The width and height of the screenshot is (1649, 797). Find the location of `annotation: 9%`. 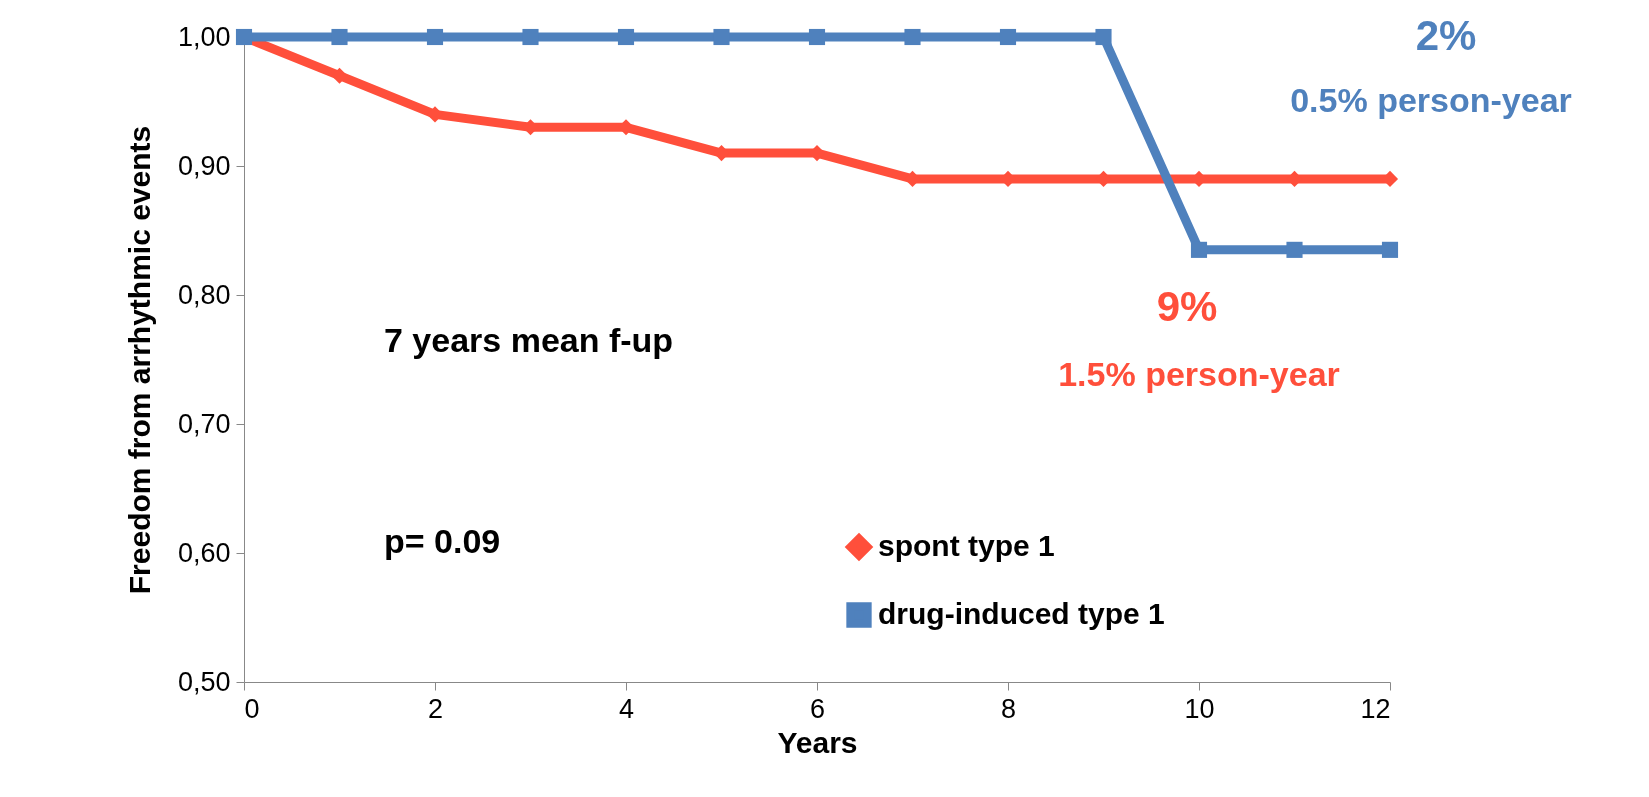

annotation: 9% is located at coordinates (1187, 306).